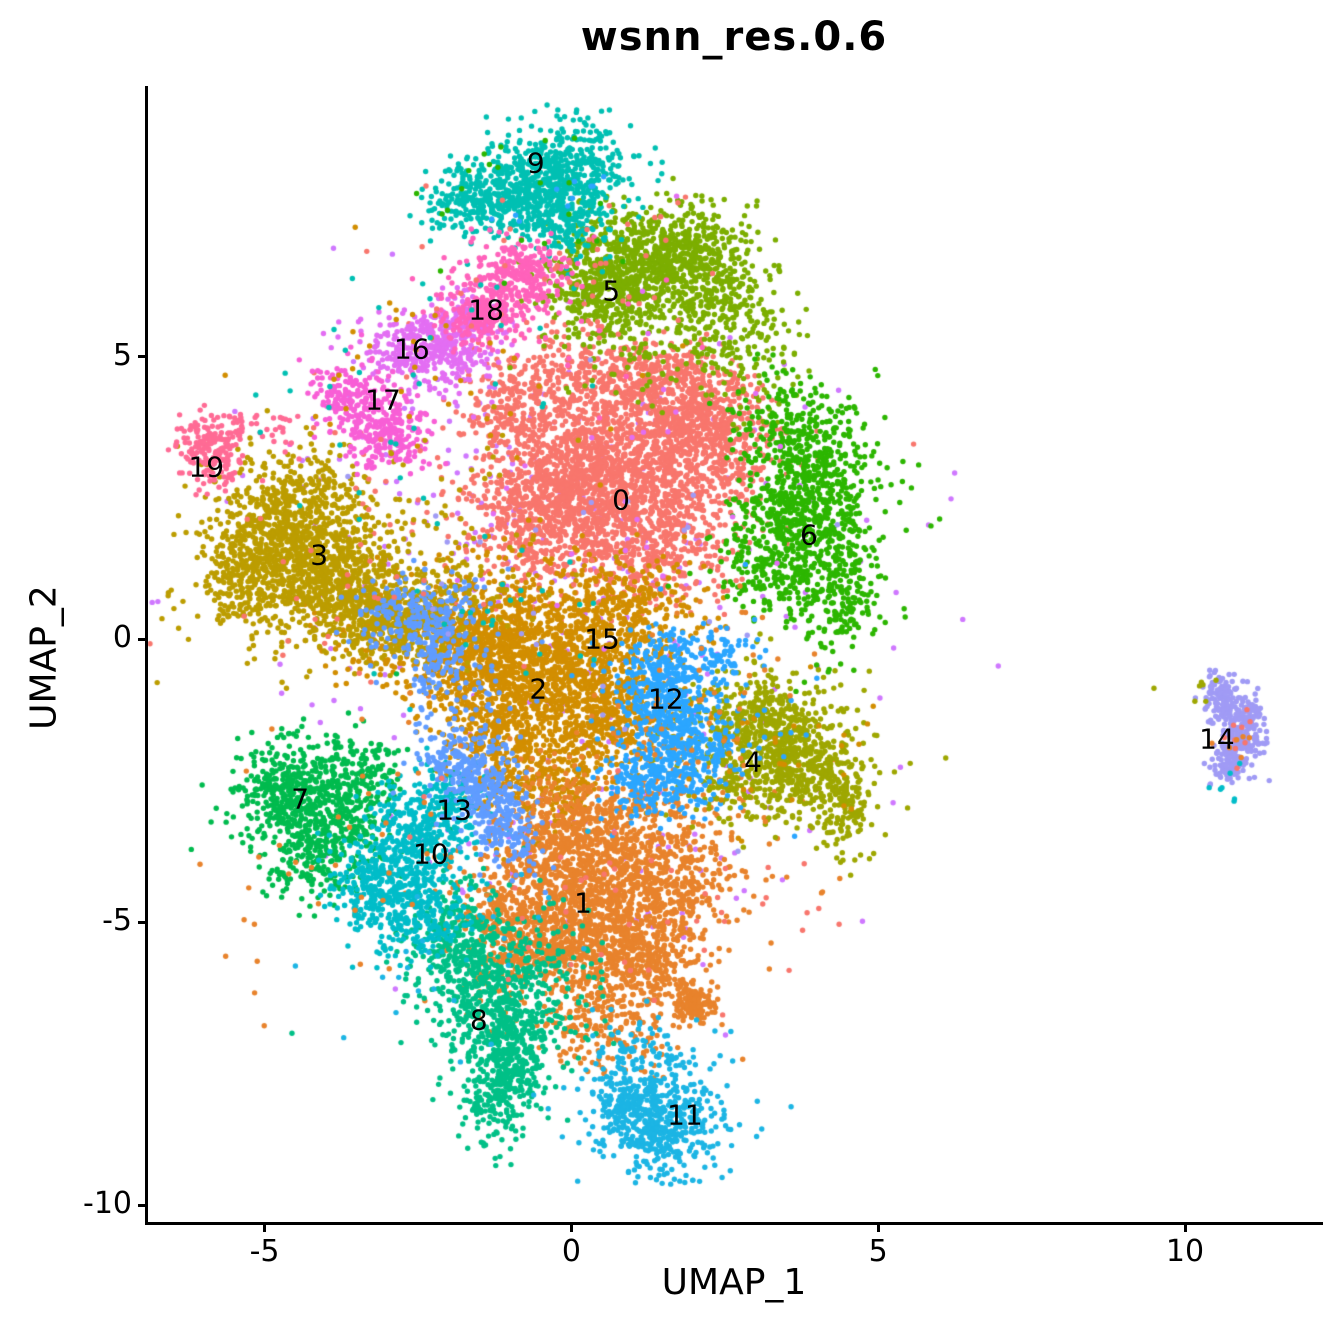 Image resolution: width=1344 pixels, height=1344 pixels. I want to click on y-axis-title: UMAP_2, so click(44, 657).